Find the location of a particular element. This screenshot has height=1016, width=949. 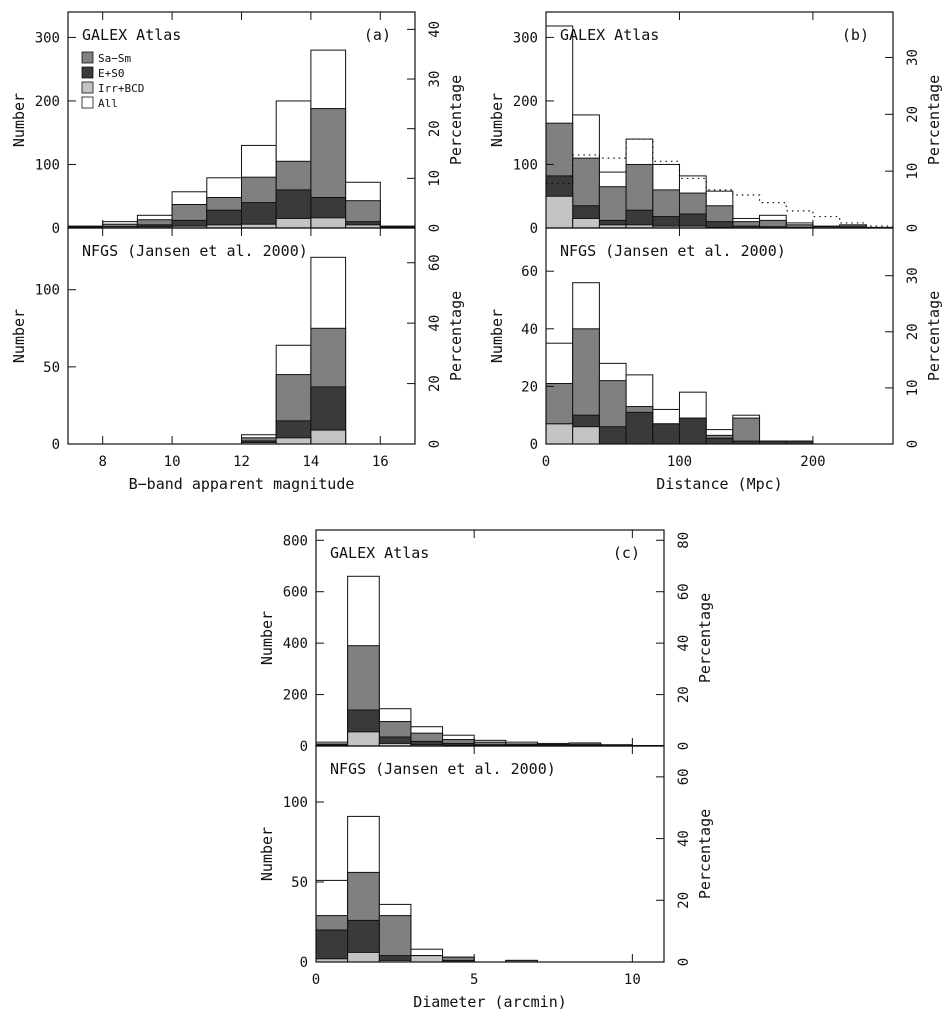

ytick-right-label: 80 is located at coordinates (684, 540).